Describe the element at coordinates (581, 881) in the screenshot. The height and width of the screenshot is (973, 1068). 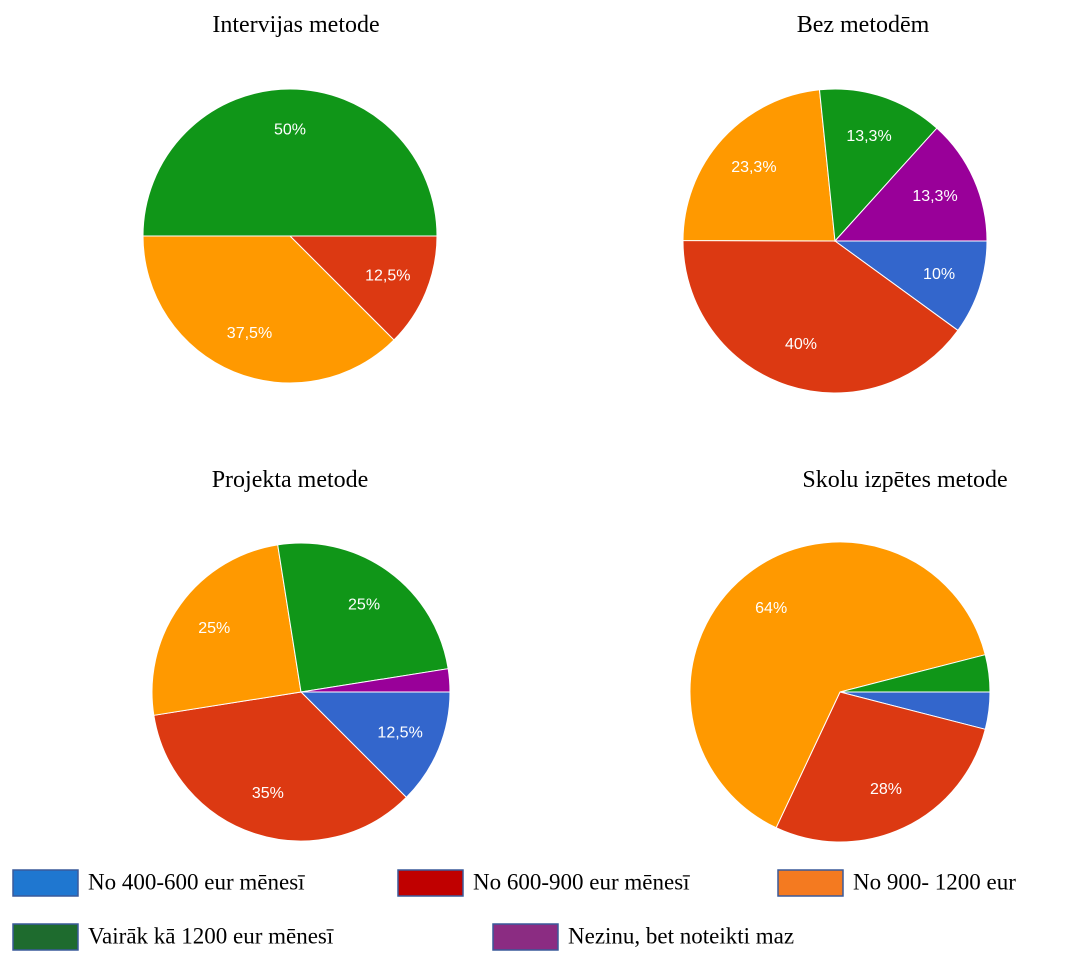
I see `legend-label: No 600-900 eur mēnesī` at that location.